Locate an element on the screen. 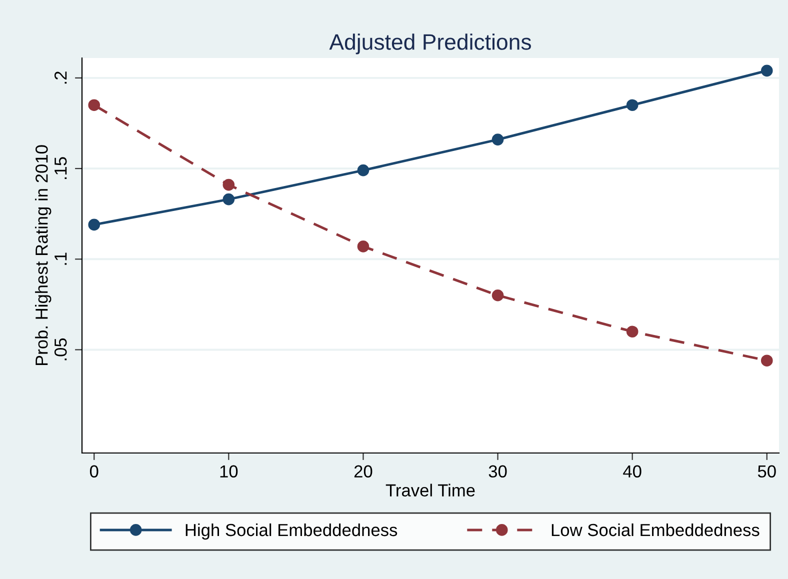  legend-label: Low Social Embeddedness is located at coordinates (656, 529).